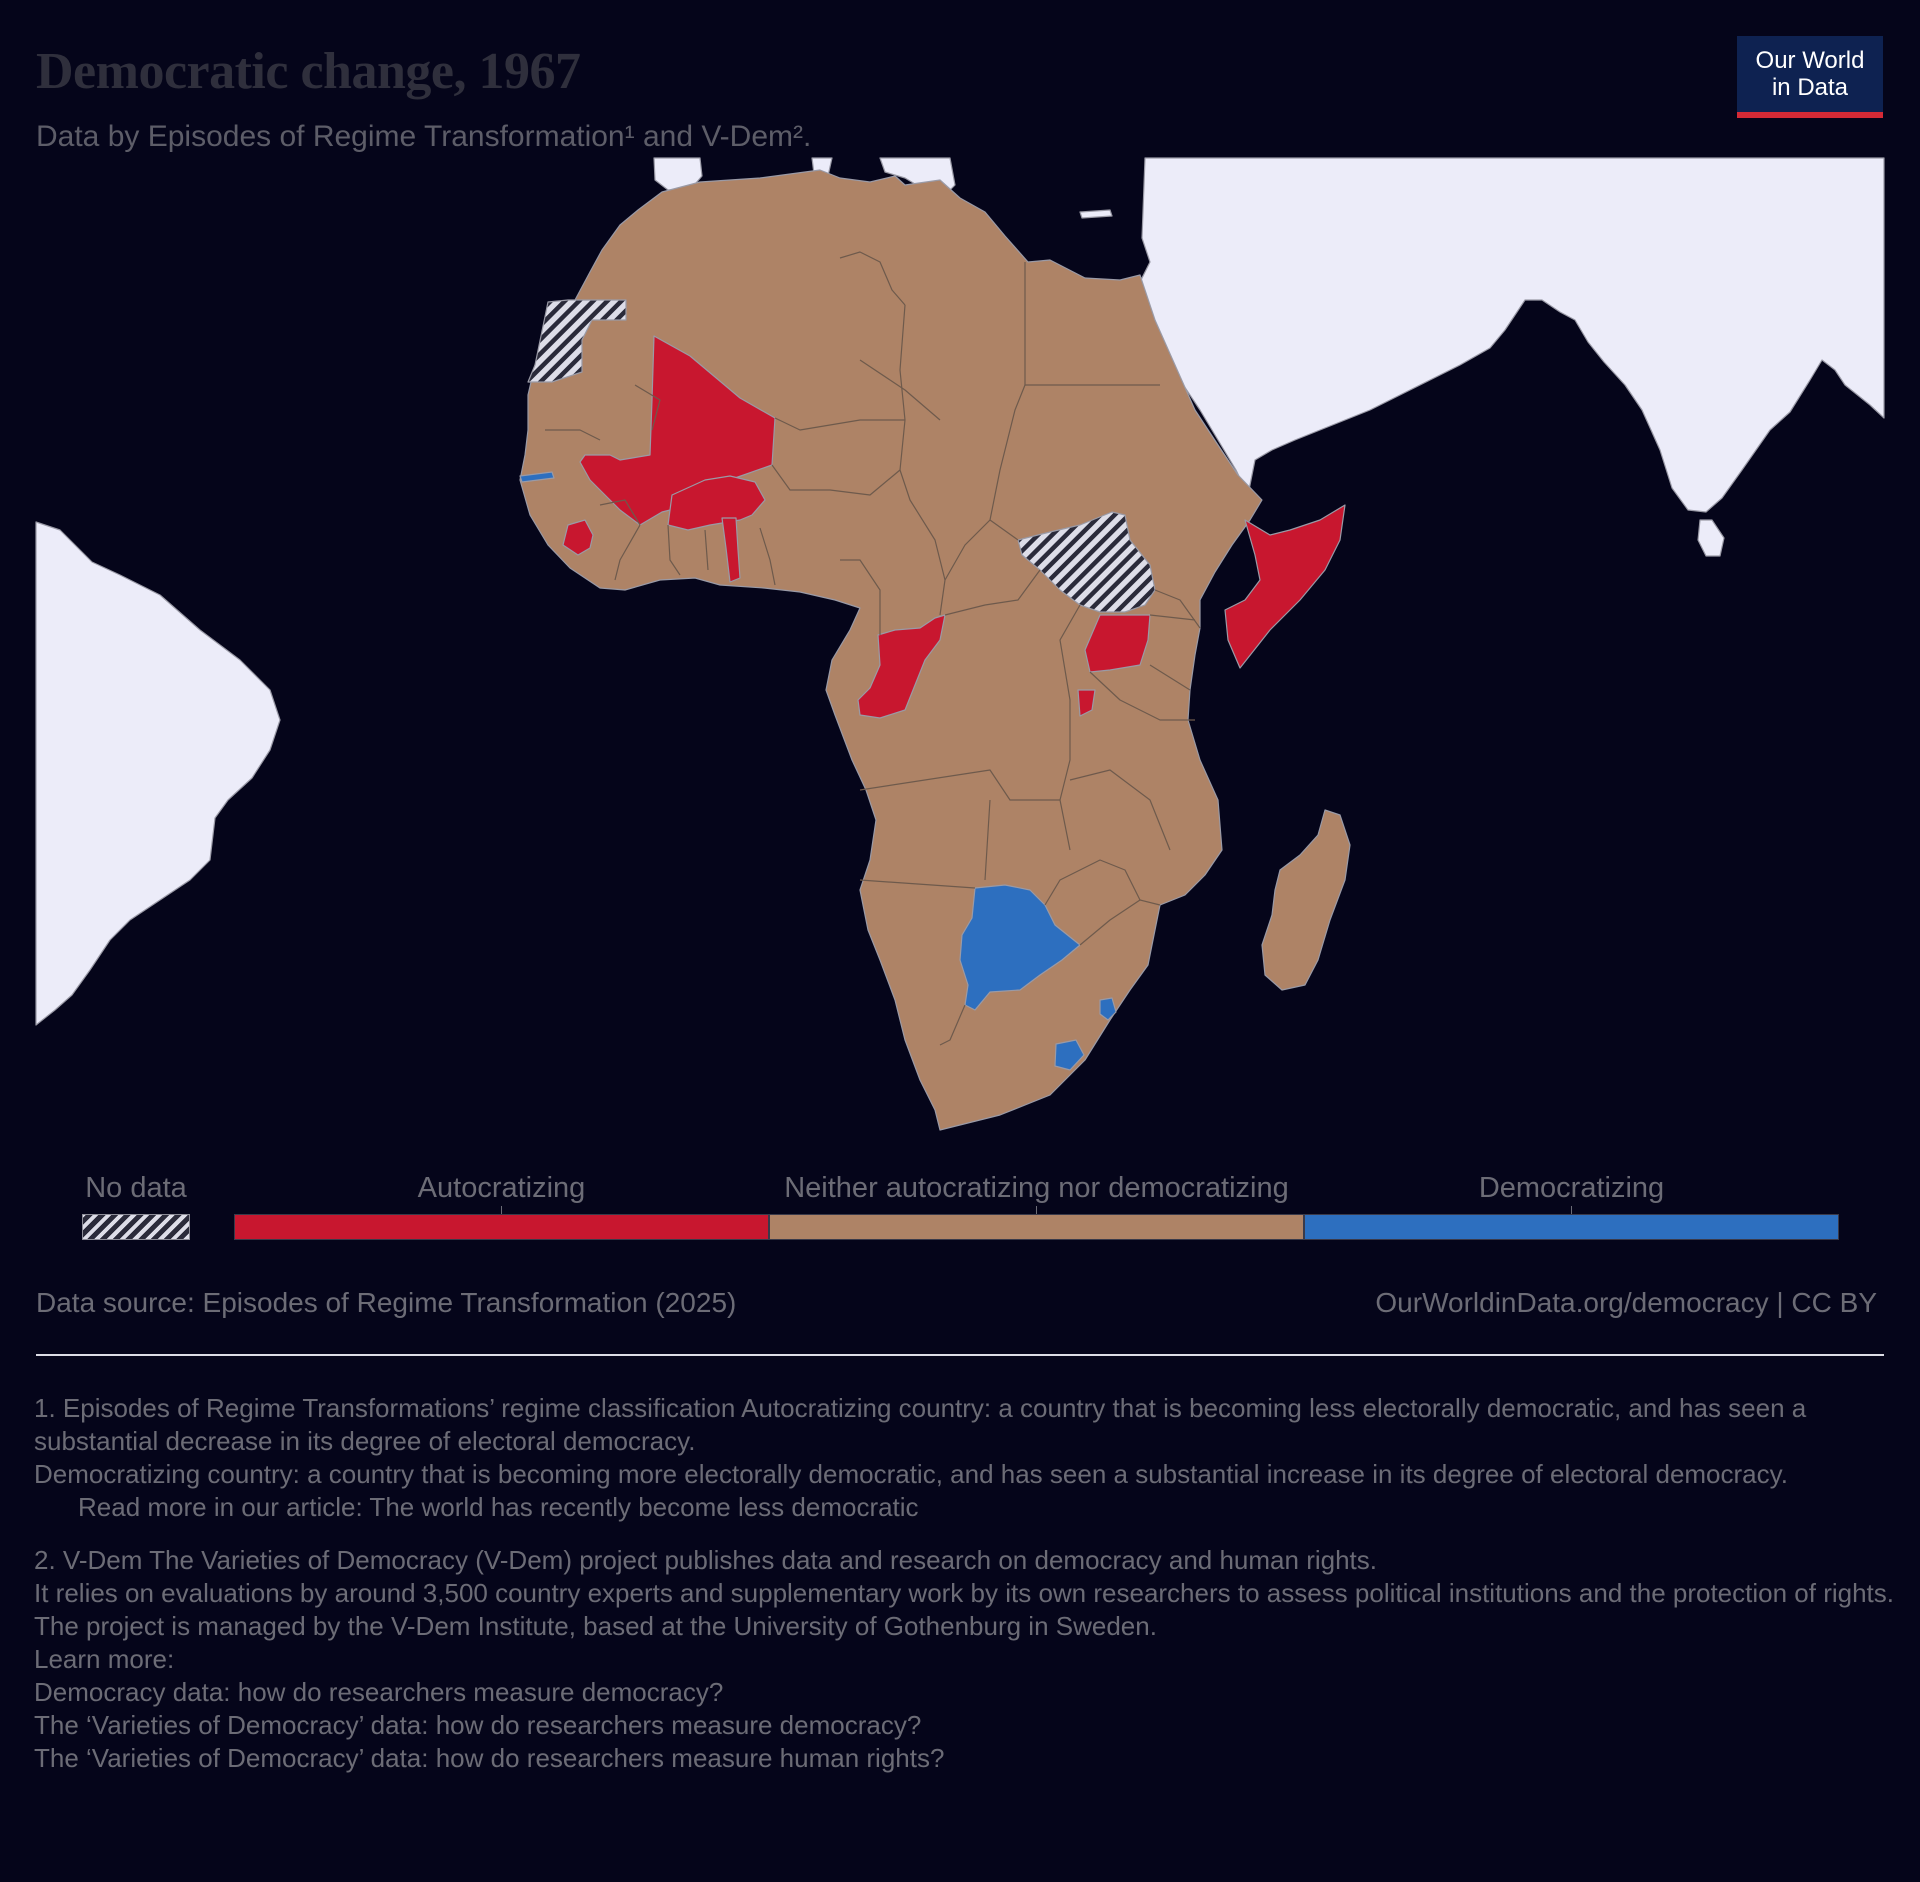 This screenshot has height=1882, width=1920. What do you see at coordinates (1069, 1055) in the screenshot?
I see `country-lesotho` at bounding box center [1069, 1055].